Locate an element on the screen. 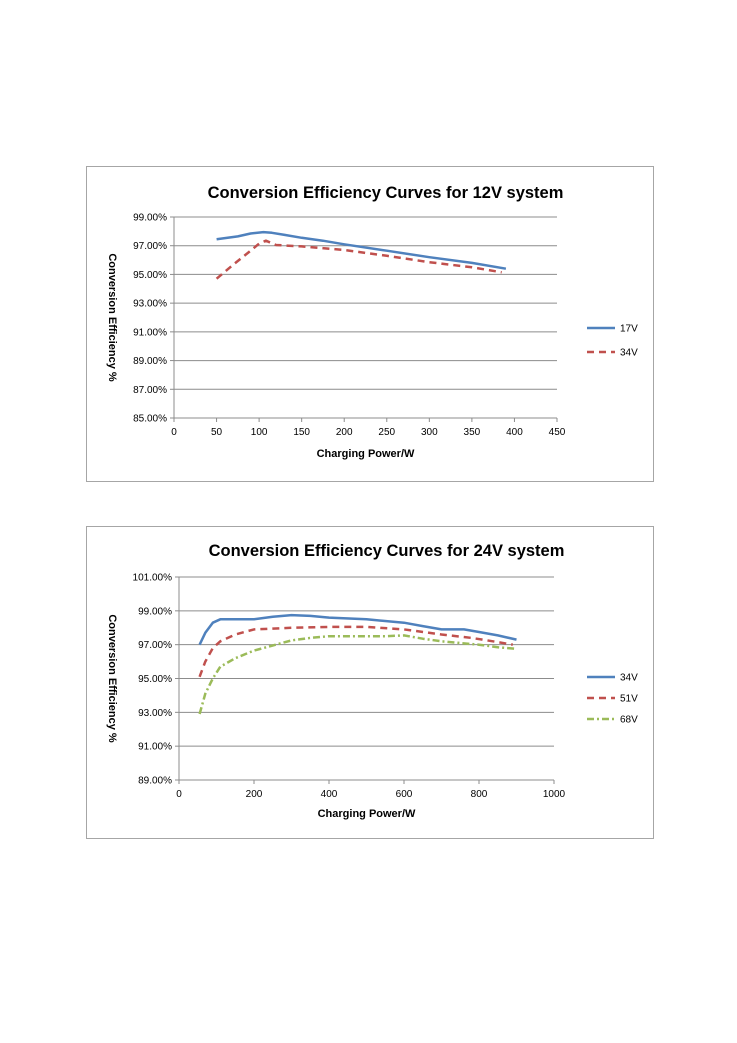 The width and height of the screenshot is (737, 1043). chart-12v-x-axis-label: Charging Power/W is located at coordinates (366, 454).